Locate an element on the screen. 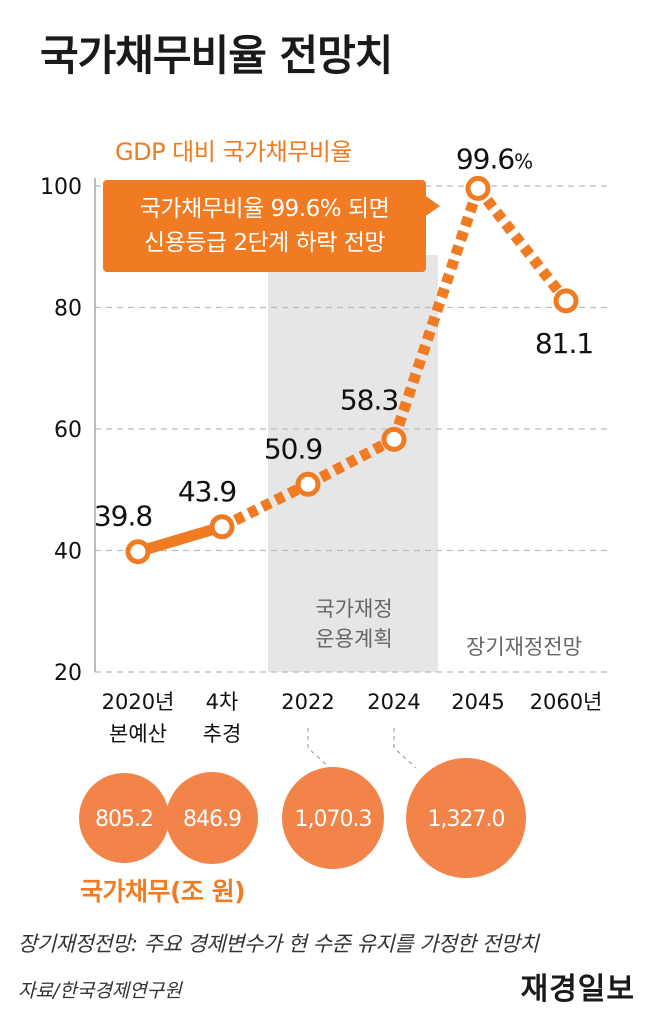 This screenshot has width=653, height=1022. ytick-label-60: 60 is located at coordinates (68, 430).